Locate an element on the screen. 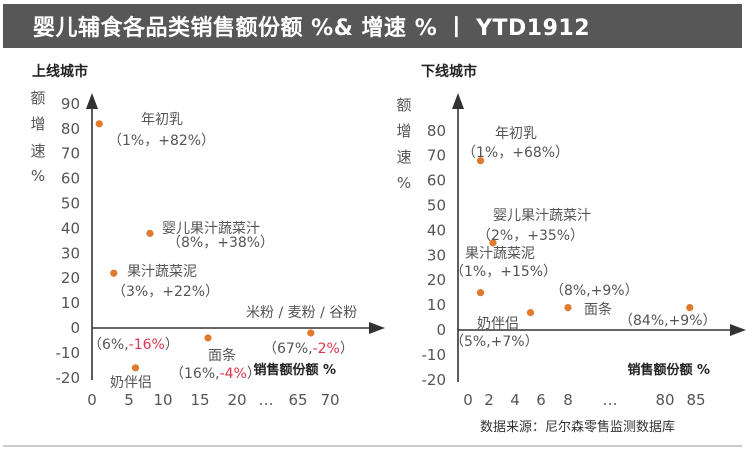 This screenshot has height=449, width=746. panel1-x-tick-label: 70 is located at coordinates (329, 400).